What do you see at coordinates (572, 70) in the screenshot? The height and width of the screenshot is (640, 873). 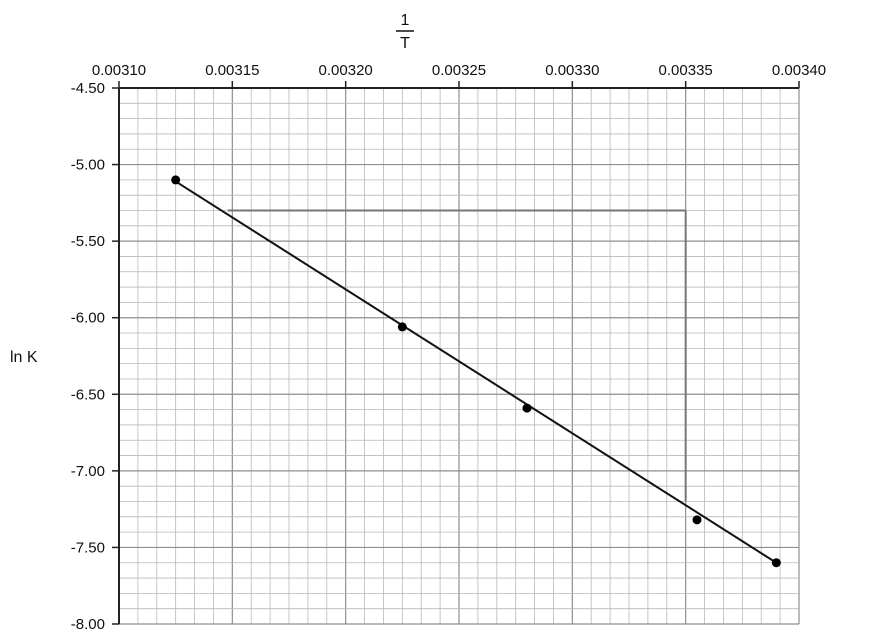 I see `x-tick-label: 0.00330` at bounding box center [572, 70].